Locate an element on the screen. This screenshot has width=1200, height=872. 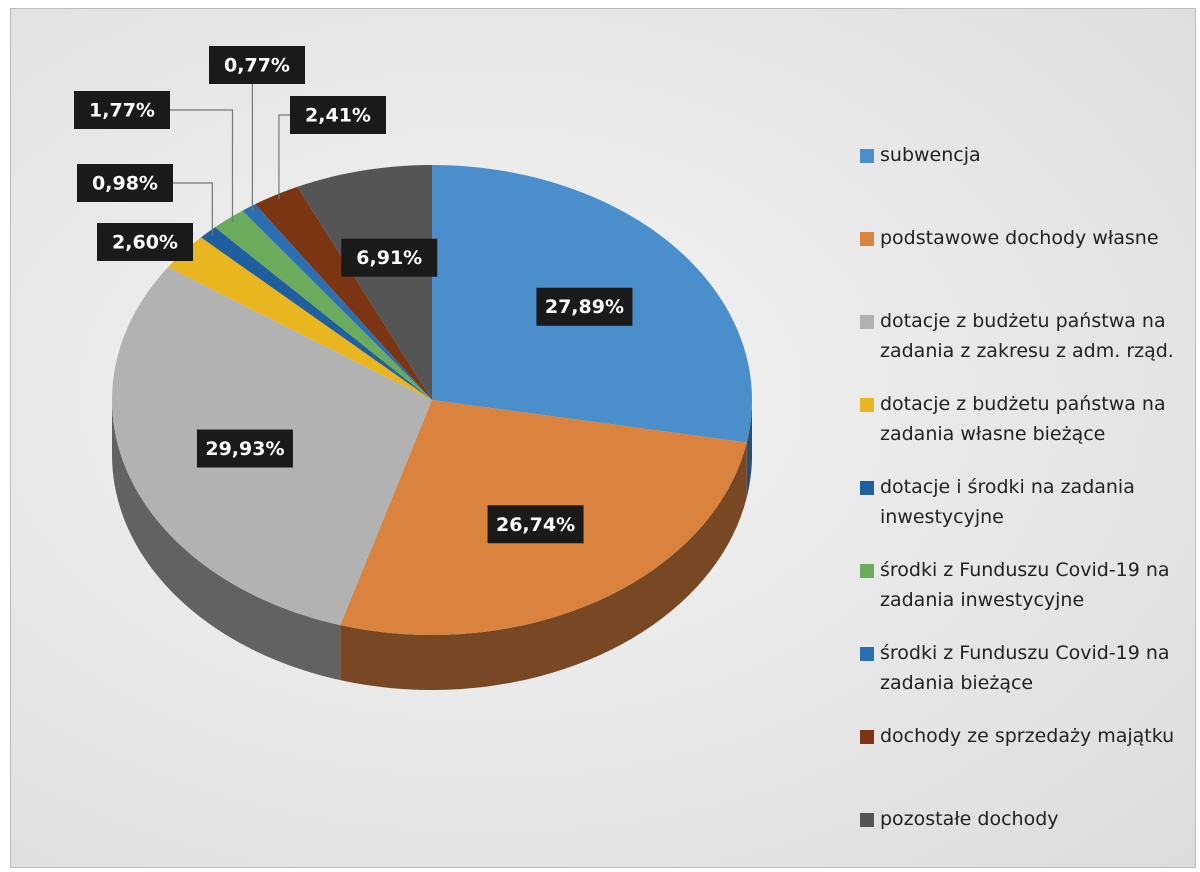
data-label: 2,60% is located at coordinates (145, 242).